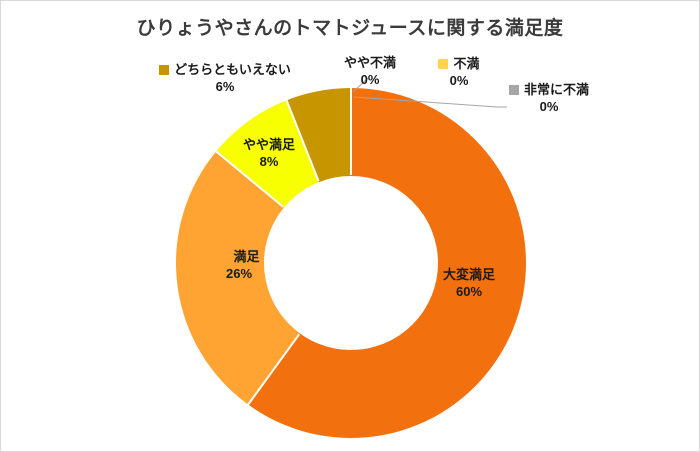 The height and width of the screenshot is (452, 700). I want to click on legend-key-dissatisfied, so click(443, 64).